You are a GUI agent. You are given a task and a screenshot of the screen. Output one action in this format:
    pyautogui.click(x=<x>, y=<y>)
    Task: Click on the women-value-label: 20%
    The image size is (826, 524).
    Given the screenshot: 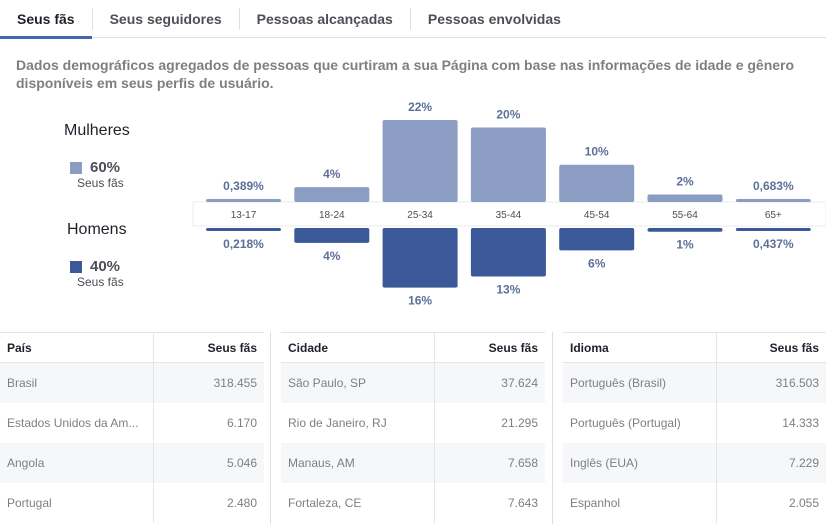 What is the action you would take?
    pyautogui.click(x=508, y=114)
    